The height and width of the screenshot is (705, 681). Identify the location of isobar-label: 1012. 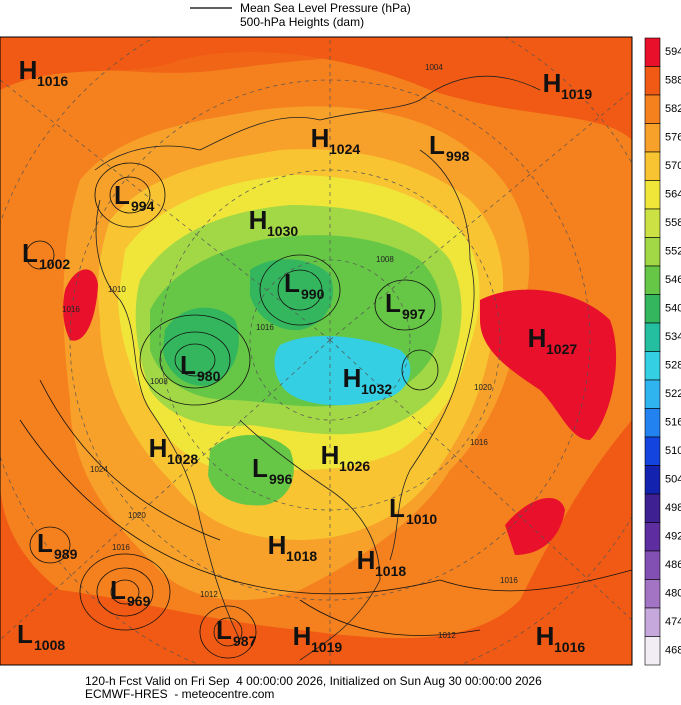
(209, 594).